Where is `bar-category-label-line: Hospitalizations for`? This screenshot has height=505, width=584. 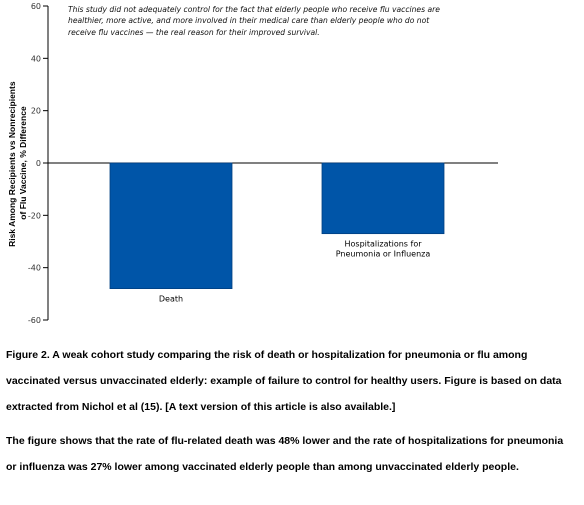 bar-category-label-line: Hospitalizations for is located at coordinates (384, 244).